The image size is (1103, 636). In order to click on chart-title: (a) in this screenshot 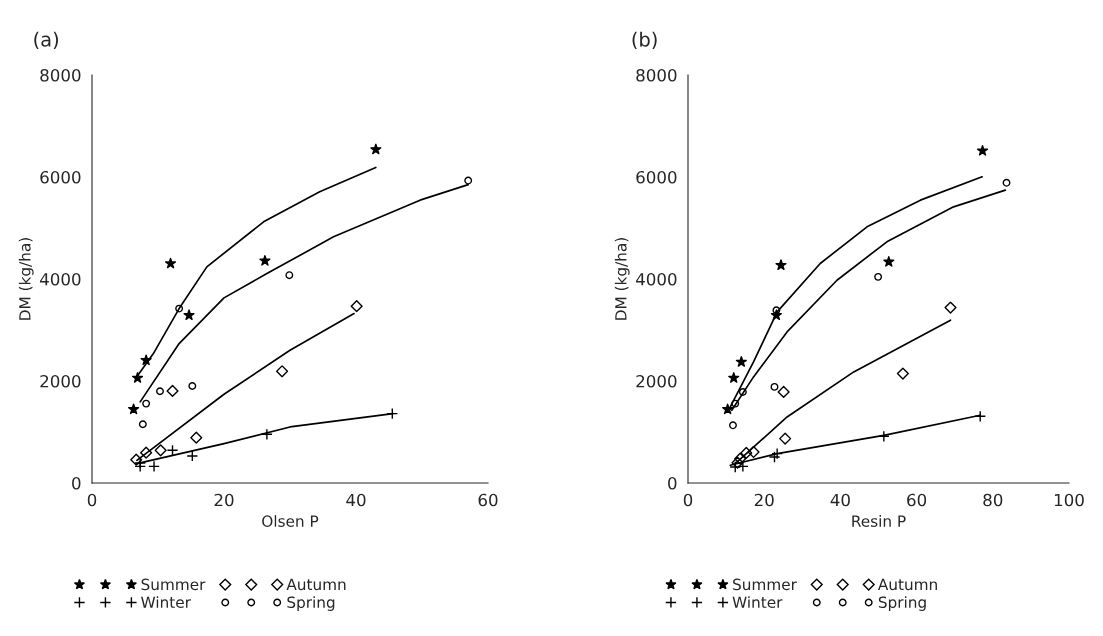, I will do `click(46, 40)`.